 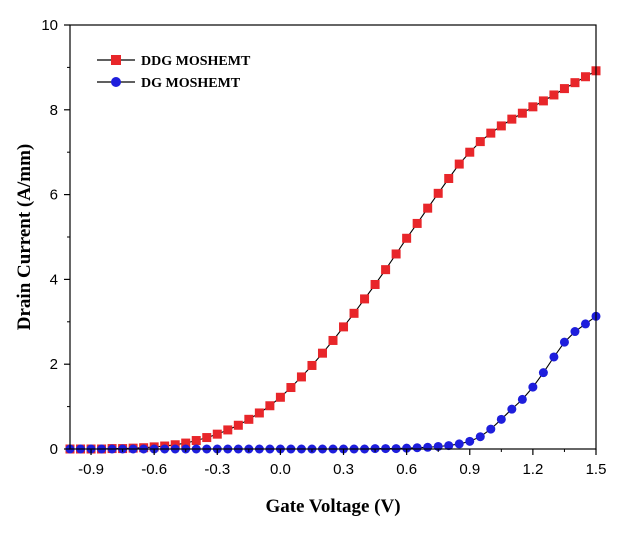 I want to click on legend-label-dg: DG MOSHEMT, so click(x=191, y=83).